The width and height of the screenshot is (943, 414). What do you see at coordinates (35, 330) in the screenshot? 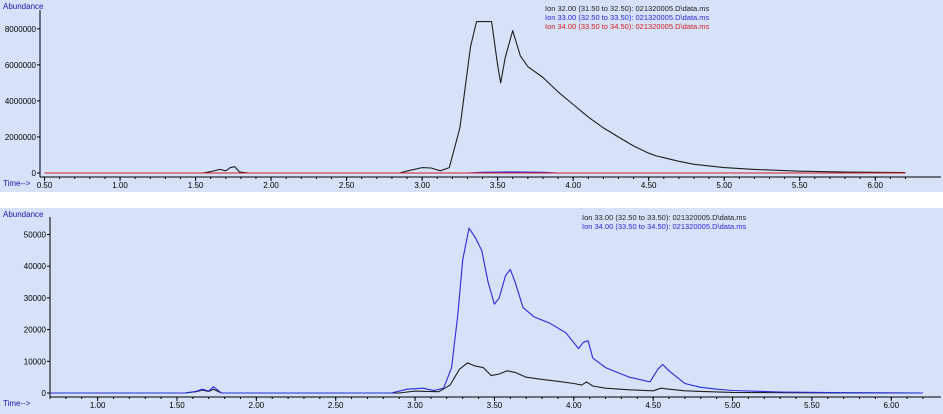
I see `y-tick-label: 20000` at bounding box center [35, 330].